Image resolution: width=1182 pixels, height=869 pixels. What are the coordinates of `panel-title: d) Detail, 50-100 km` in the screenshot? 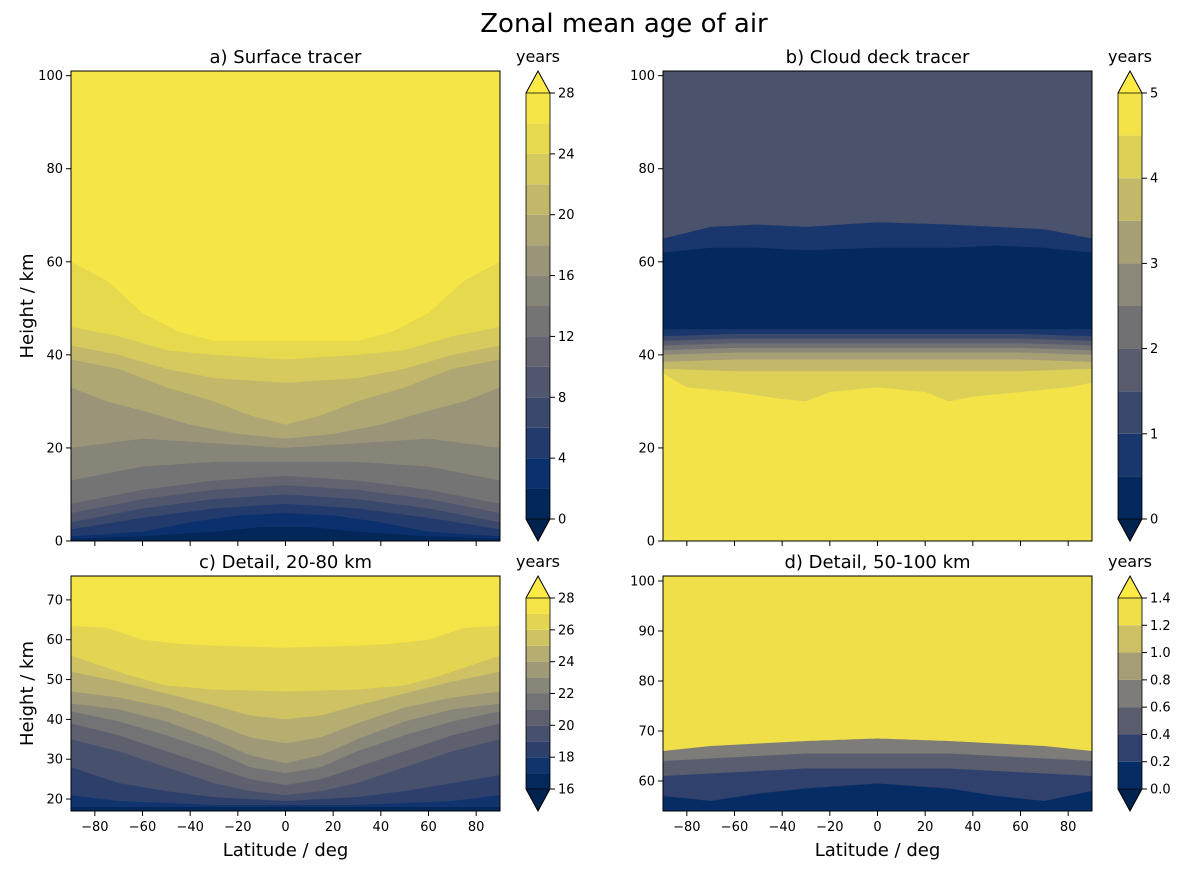 It's located at (877, 562).